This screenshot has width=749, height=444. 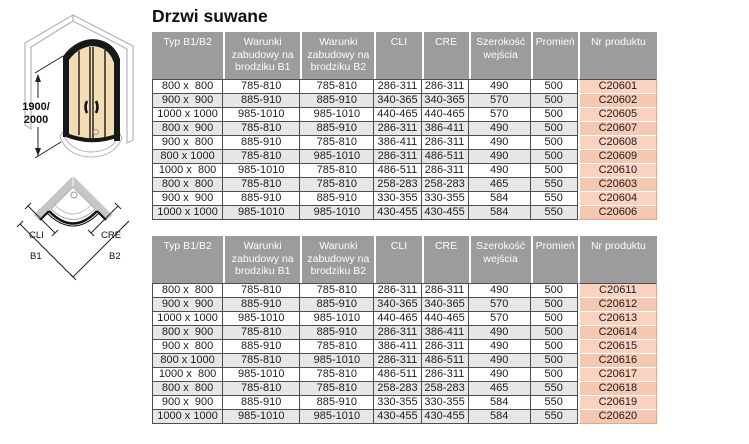 What do you see at coordinates (617, 171) in the screenshot?
I see `cell-nr: C20610` at bounding box center [617, 171].